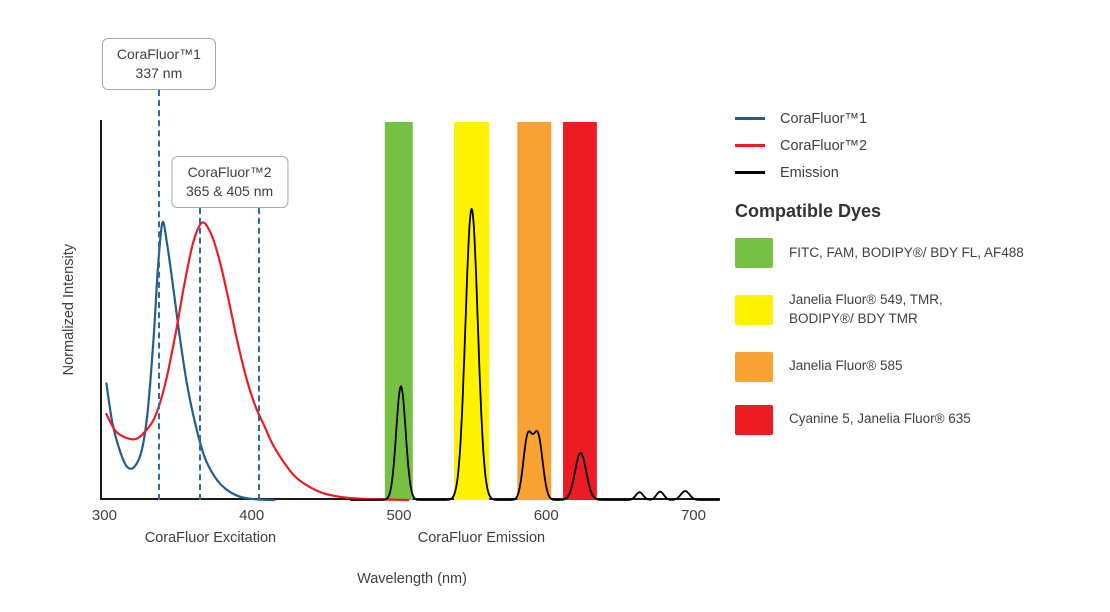 Image resolution: width=1110 pixels, height=612 pixels. I want to click on dye-item-red: Cyanine 5, Janelia Fluor® 635, so click(919, 419).